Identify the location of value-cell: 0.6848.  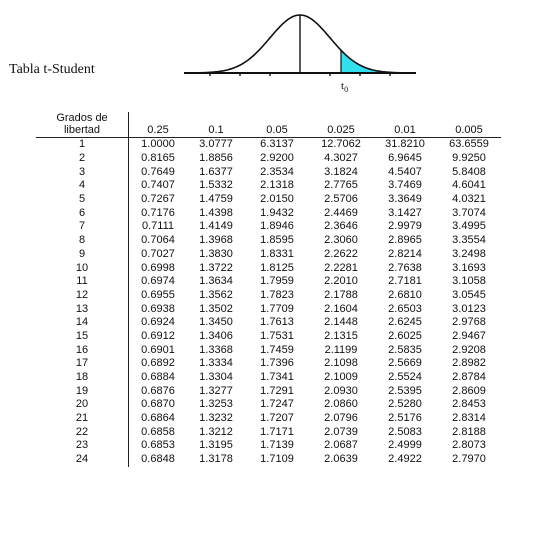
(158, 459).